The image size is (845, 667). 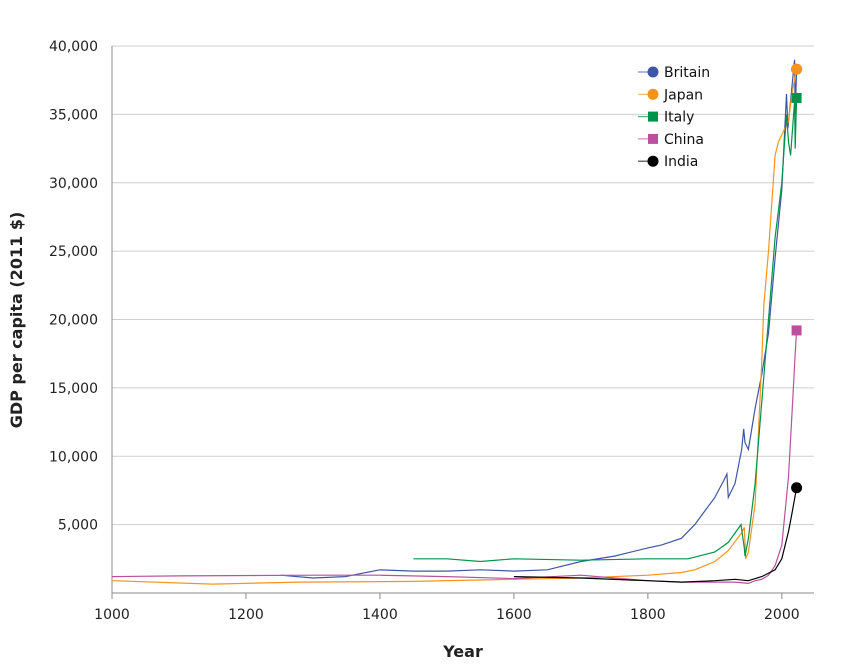 What do you see at coordinates (73, 252) in the screenshot?
I see `y-tick-label: 25,000` at bounding box center [73, 252].